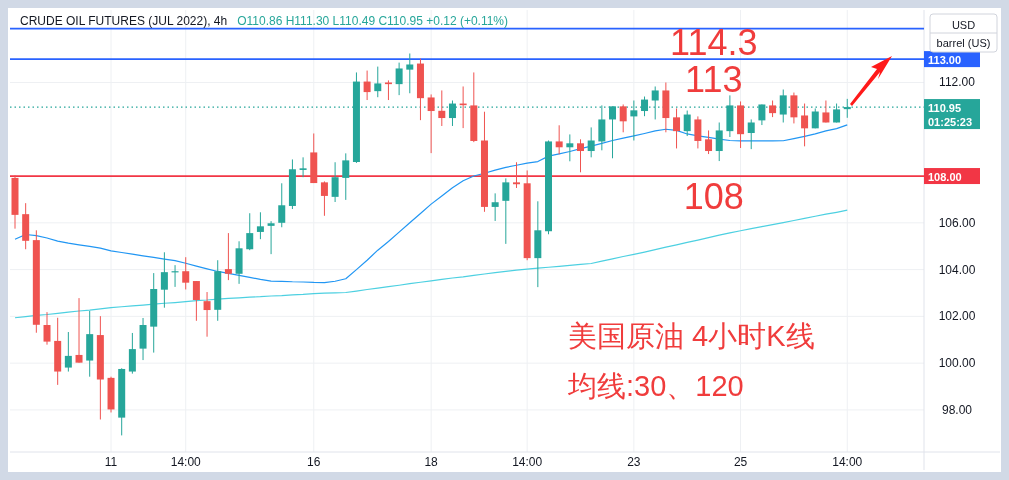  I want to click on y-tick-label: 104.00, so click(957, 269).